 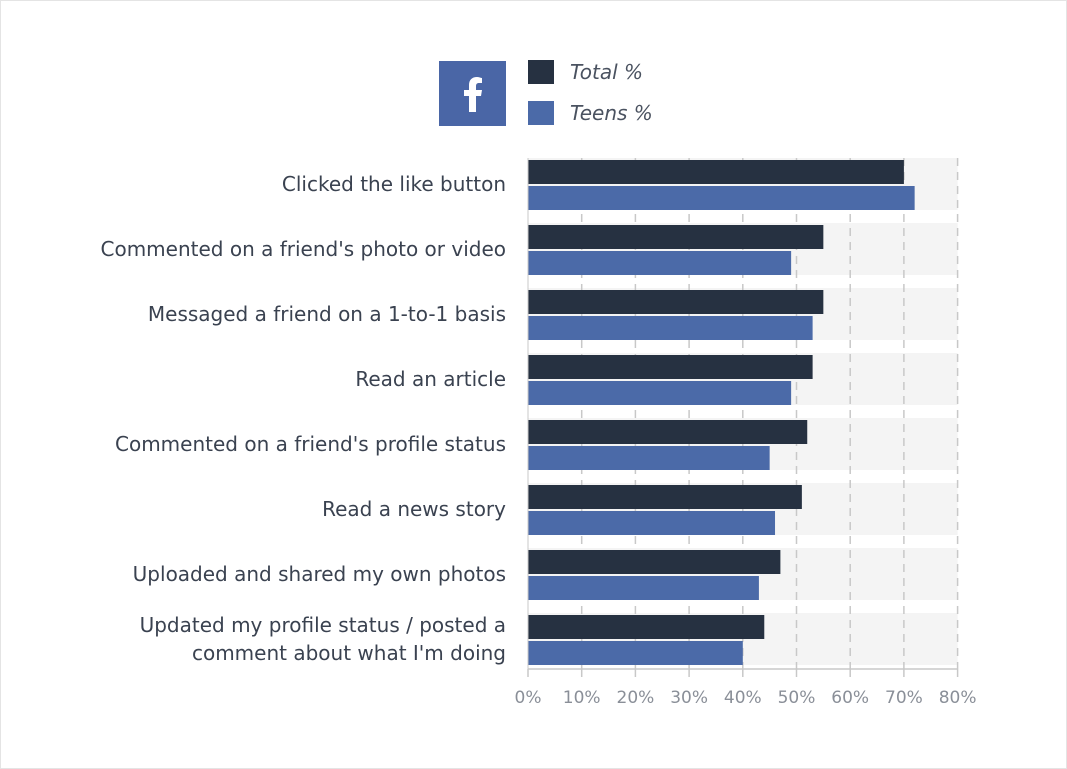 I want to click on category-label: Commented on a friend's profile status, so click(x=310, y=444).